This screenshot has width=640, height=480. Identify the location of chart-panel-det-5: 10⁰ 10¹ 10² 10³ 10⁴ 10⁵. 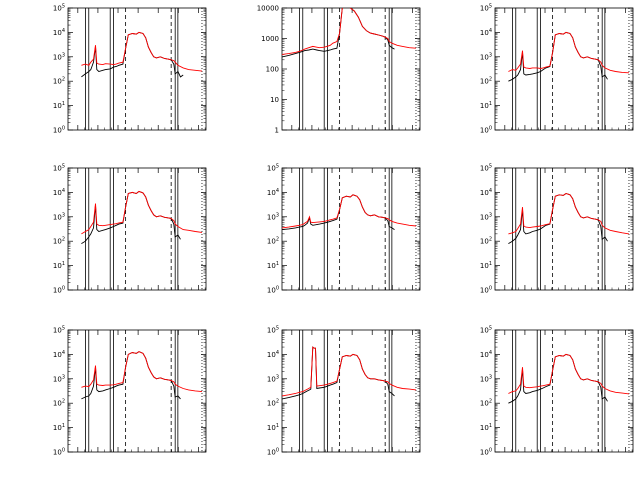
(344, 229).